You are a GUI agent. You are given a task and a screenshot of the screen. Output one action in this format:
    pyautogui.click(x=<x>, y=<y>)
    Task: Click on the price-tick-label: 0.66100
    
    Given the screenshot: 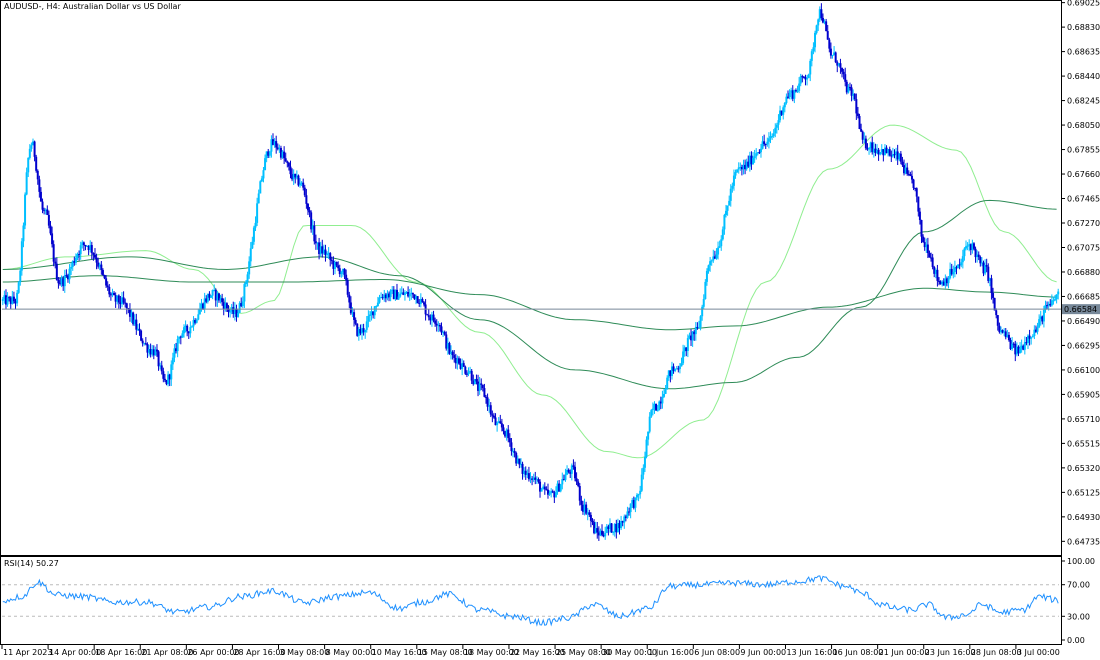 What is the action you would take?
    pyautogui.click(x=1083, y=370)
    